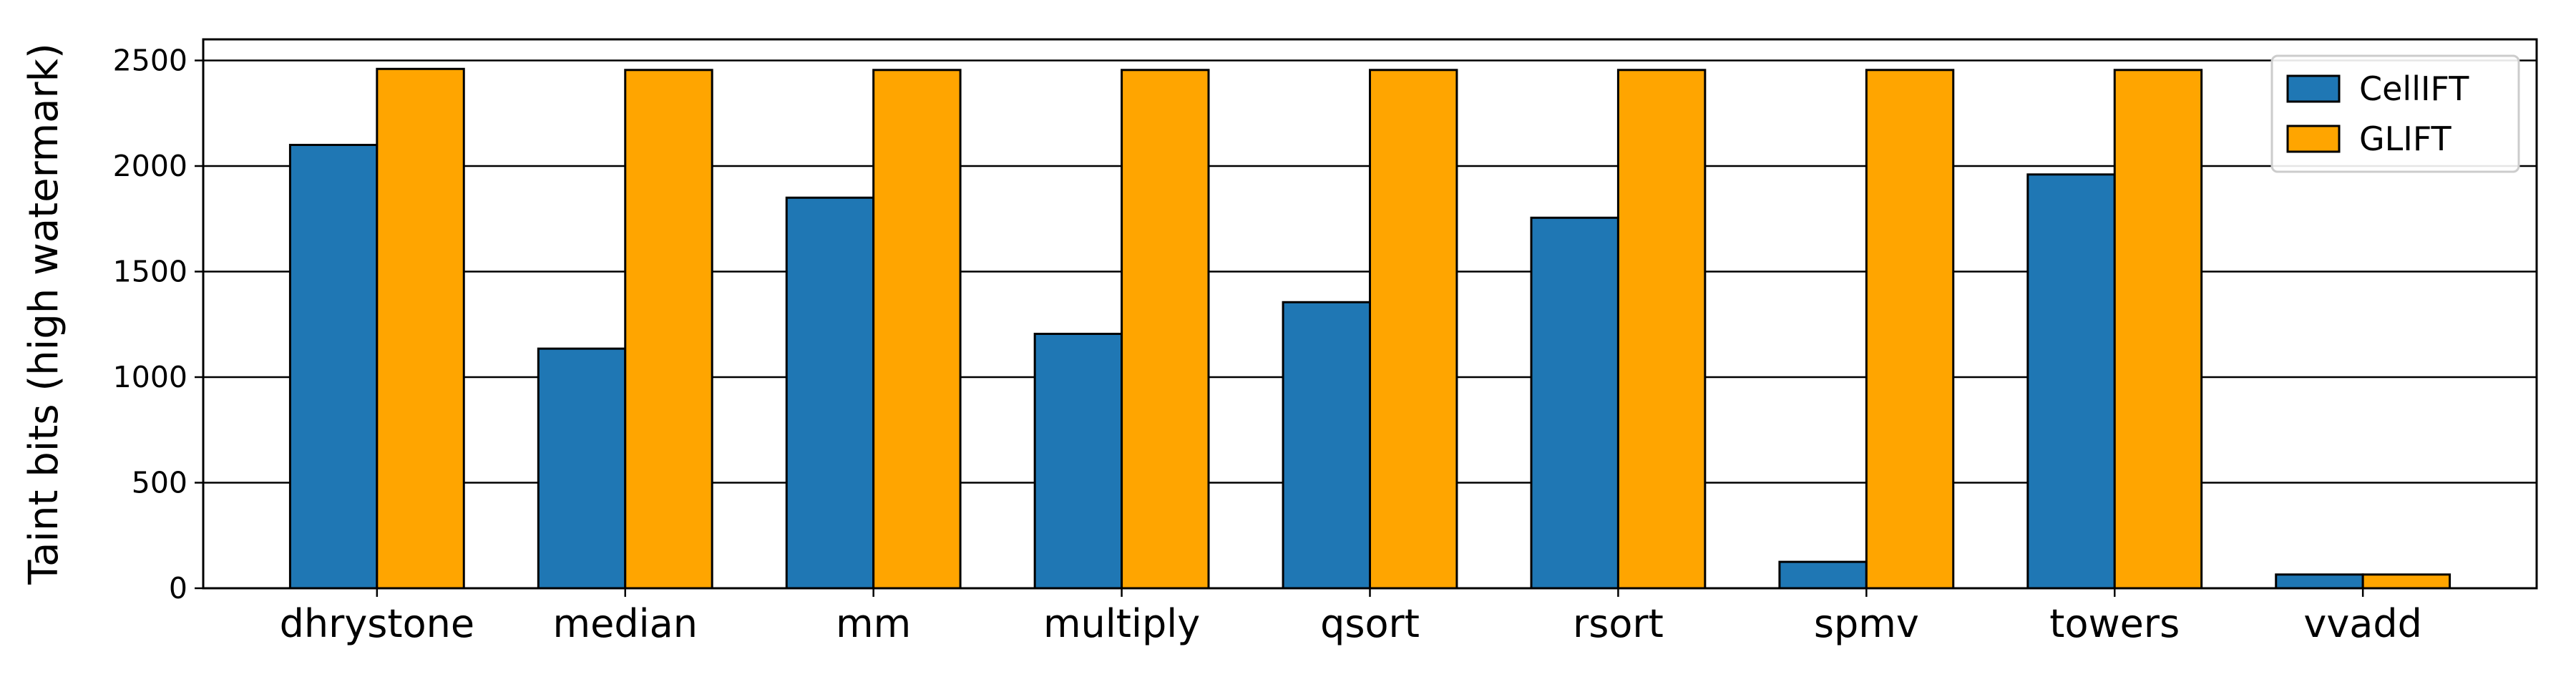 The width and height of the screenshot is (2576, 687). What do you see at coordinates (333, 367) in the screenshot?
I see `bar-cellift-dhrystone` at bounding box center [333, 367].